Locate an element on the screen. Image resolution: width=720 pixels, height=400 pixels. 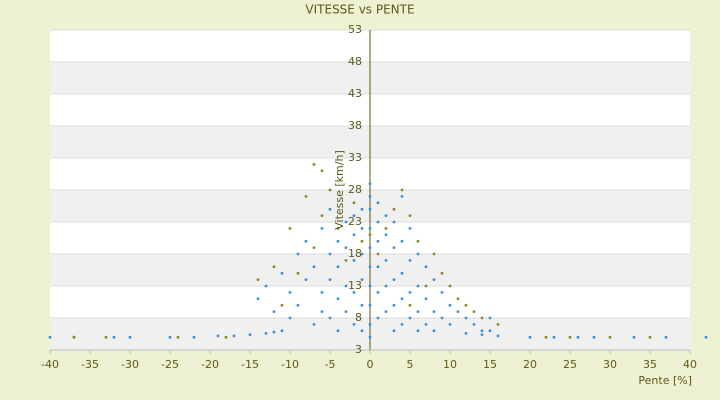
x-tick-label: 35 is located at coordinates (650, 364).